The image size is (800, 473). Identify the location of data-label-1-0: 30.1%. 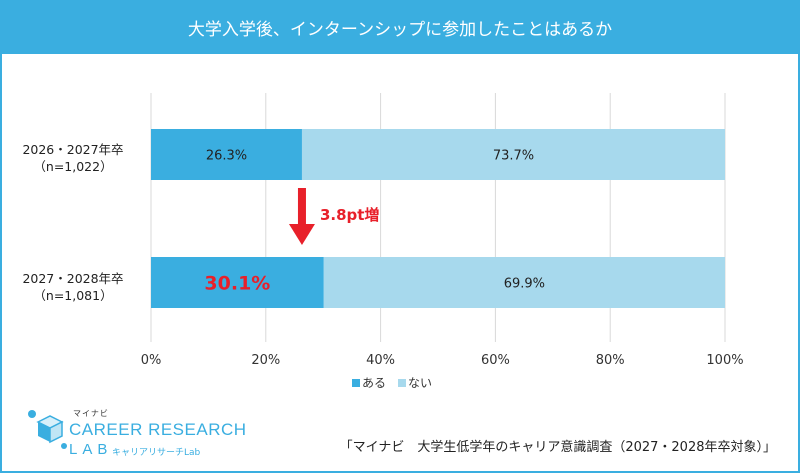
(237, 284).